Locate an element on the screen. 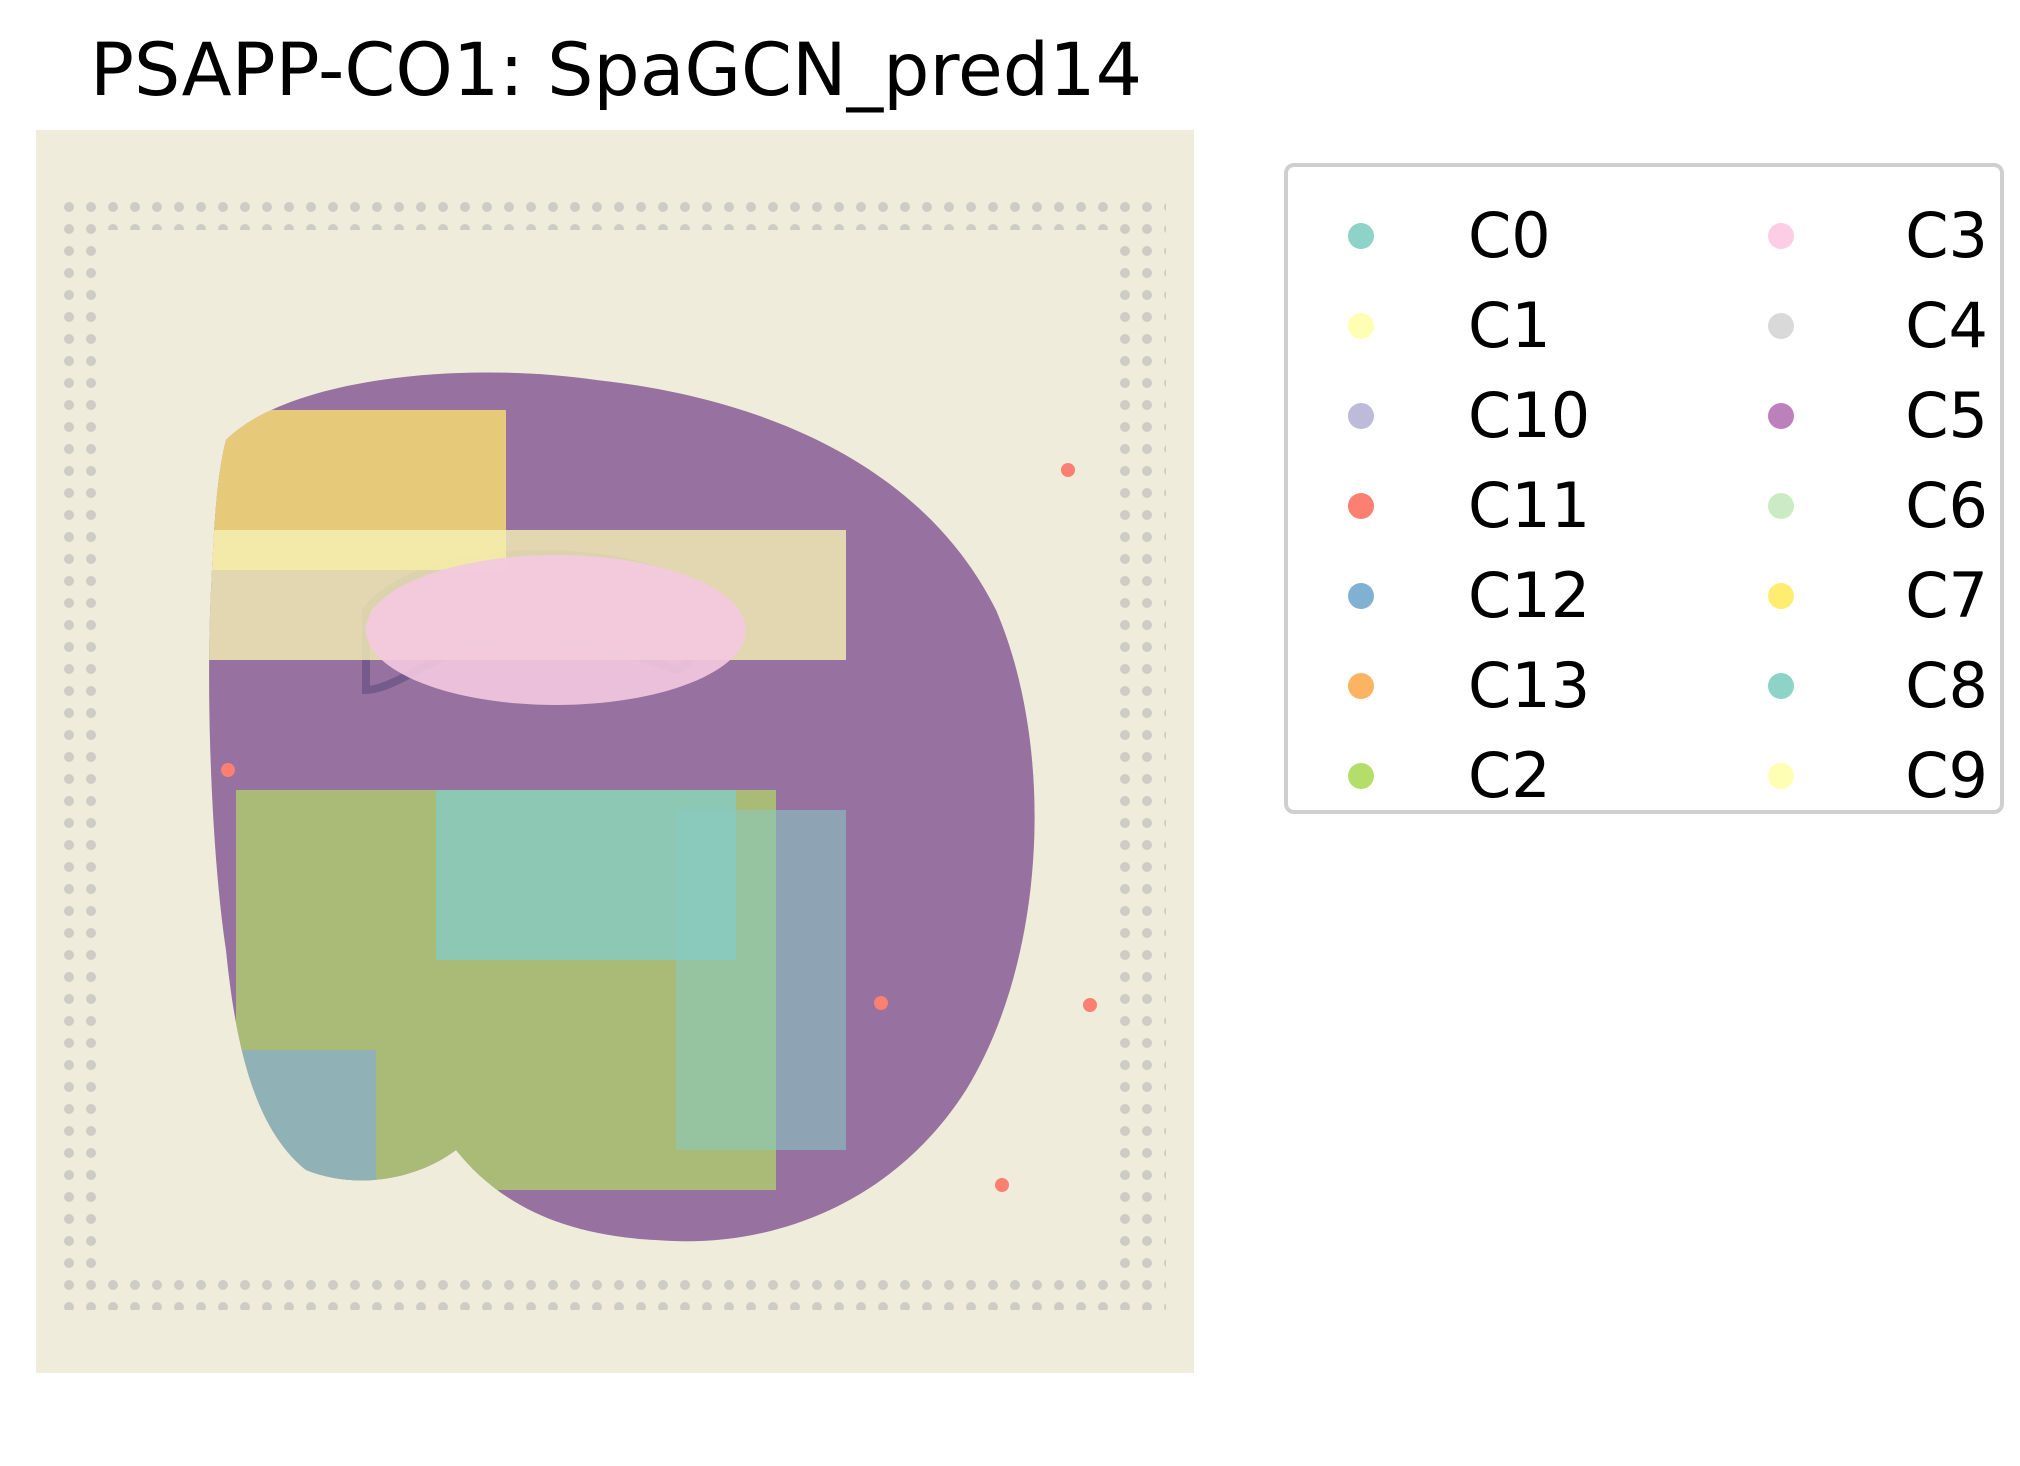 This screenshot has width=2020, height=1466. legend-label: C0 is located at coordinates (1509, 235).